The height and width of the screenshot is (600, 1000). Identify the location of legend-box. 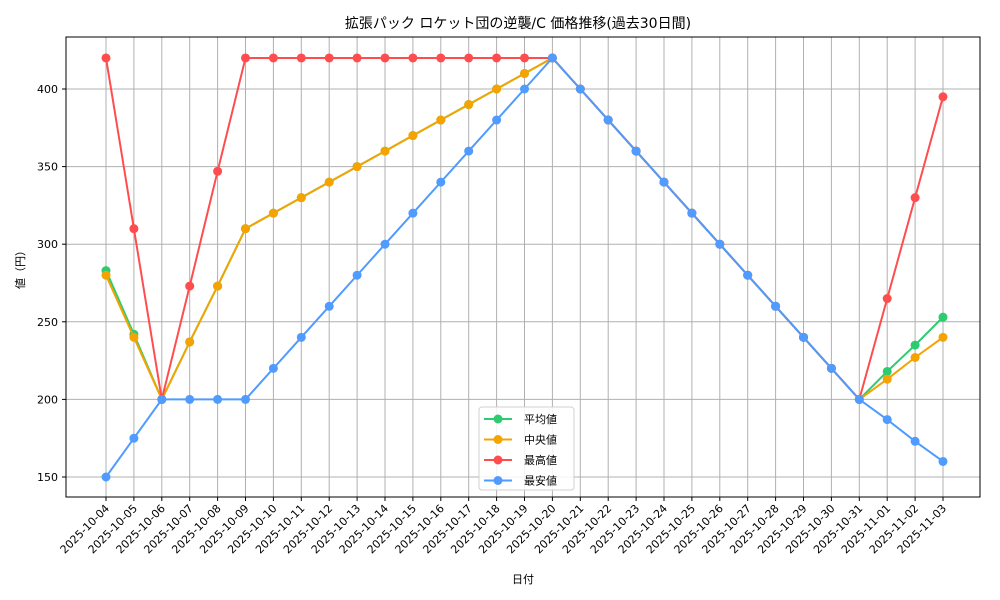
(526, 448).